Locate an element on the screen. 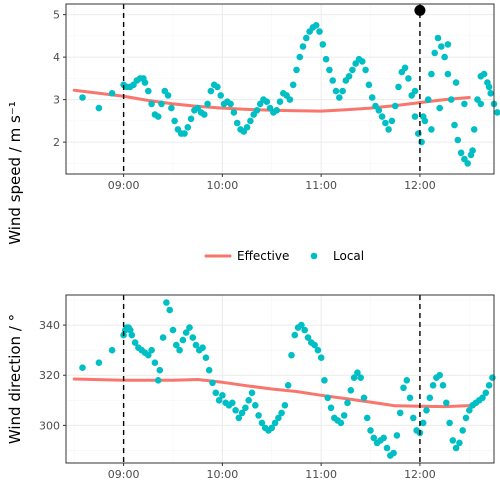 Image resolution: width=500 pixels, height=487 pixels. x-tick-label: 12:00 is located at coordinates (420, 474).